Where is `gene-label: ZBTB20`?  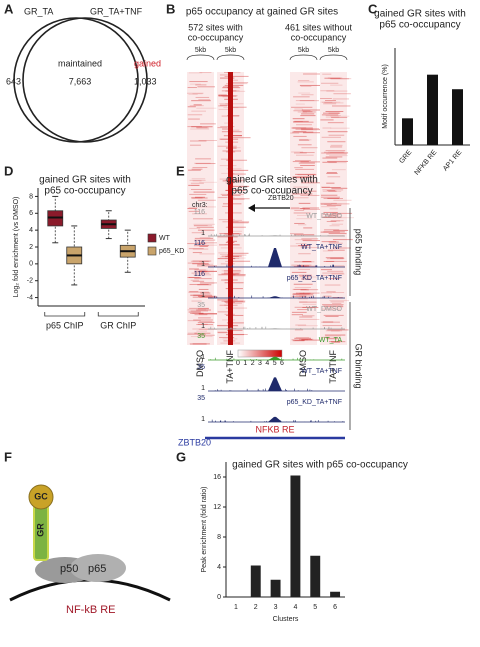
gene-label: ZBTB20 is located at coordinates (281, 198).